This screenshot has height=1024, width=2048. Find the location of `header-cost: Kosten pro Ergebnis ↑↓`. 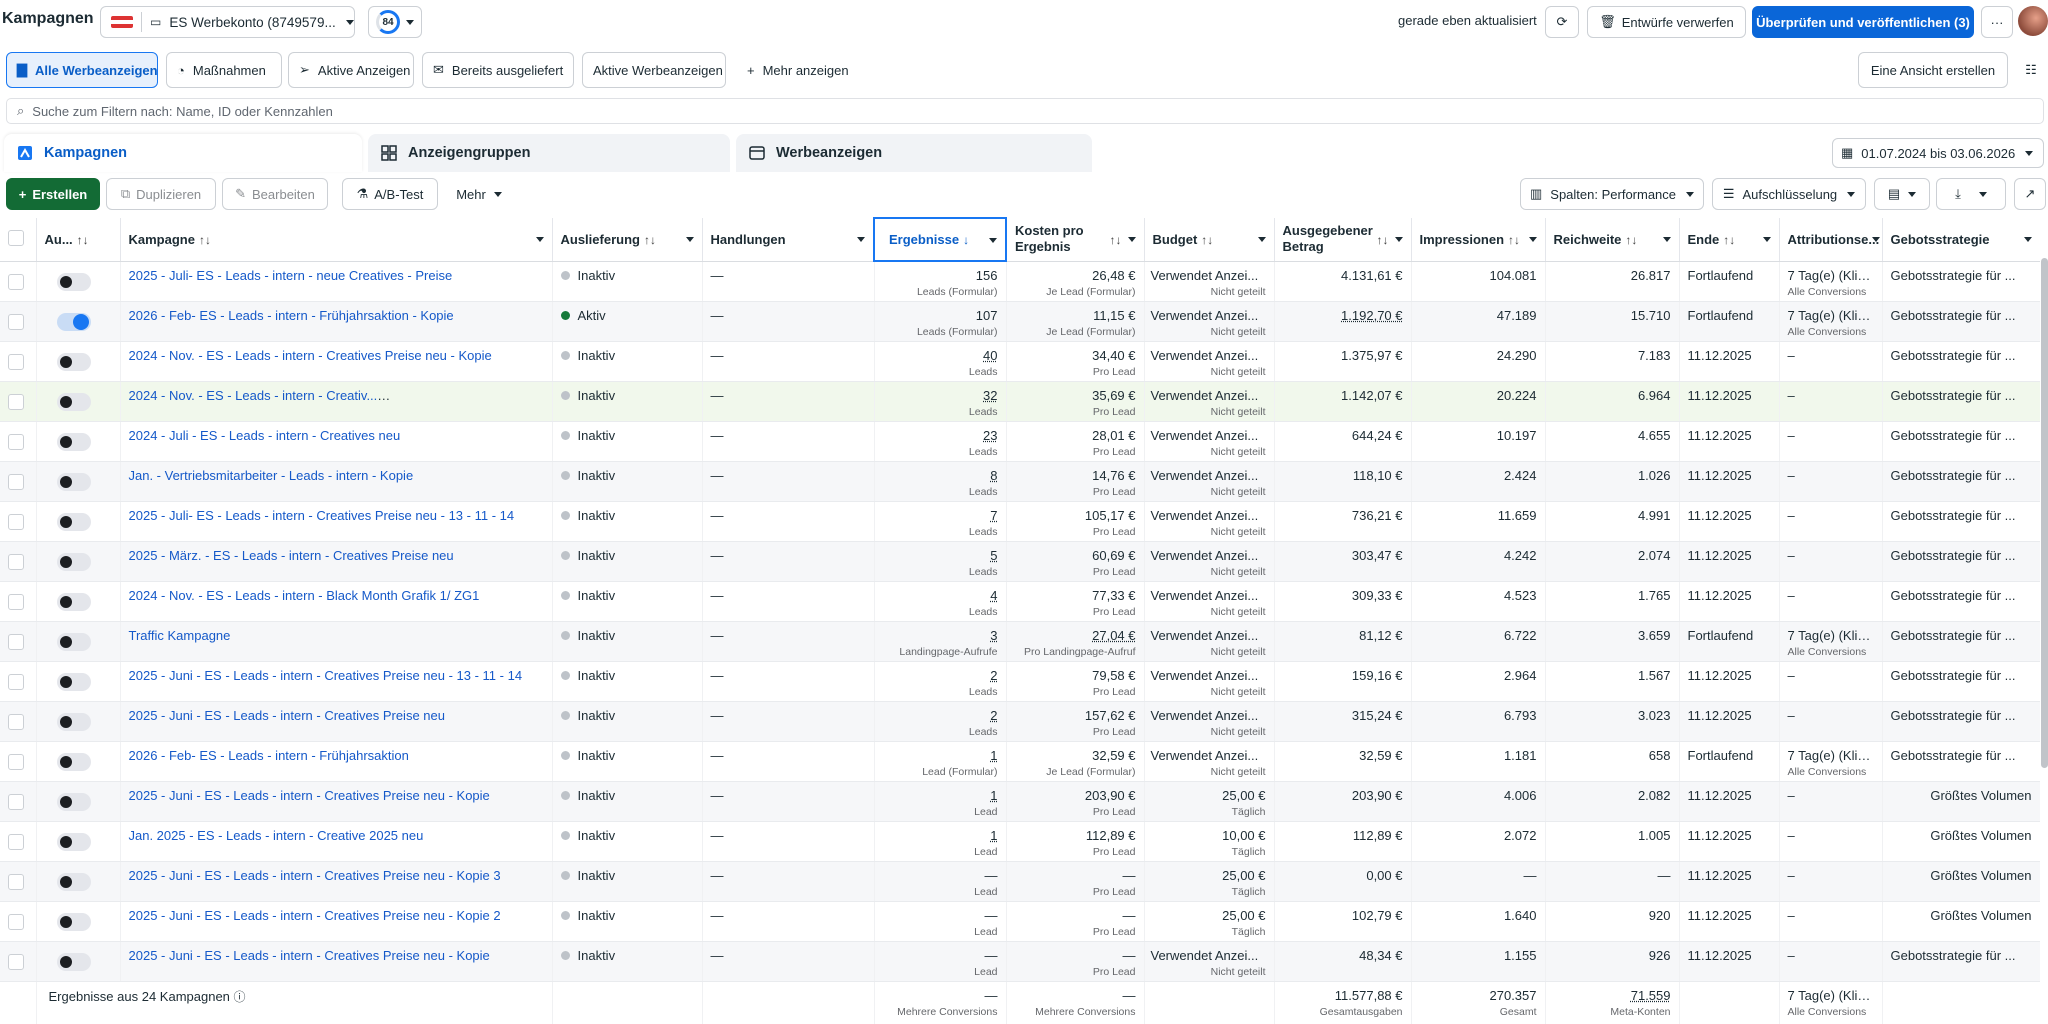

header-cost: Kosten pro Ergebnis ↑↓ is located at coordinates (1075, 240).